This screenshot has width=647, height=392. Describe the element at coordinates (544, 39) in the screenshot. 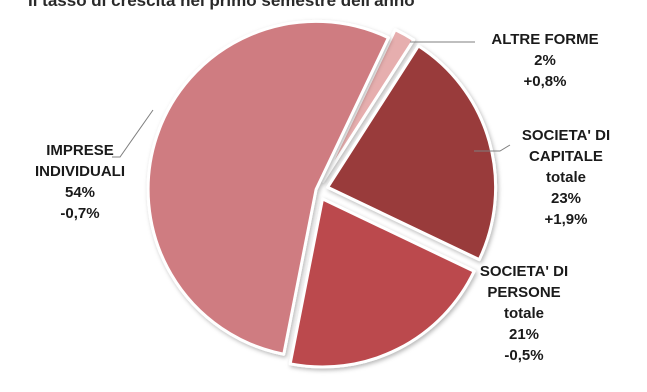

I see `slice-label-line: ALTRE FORME` at that location.